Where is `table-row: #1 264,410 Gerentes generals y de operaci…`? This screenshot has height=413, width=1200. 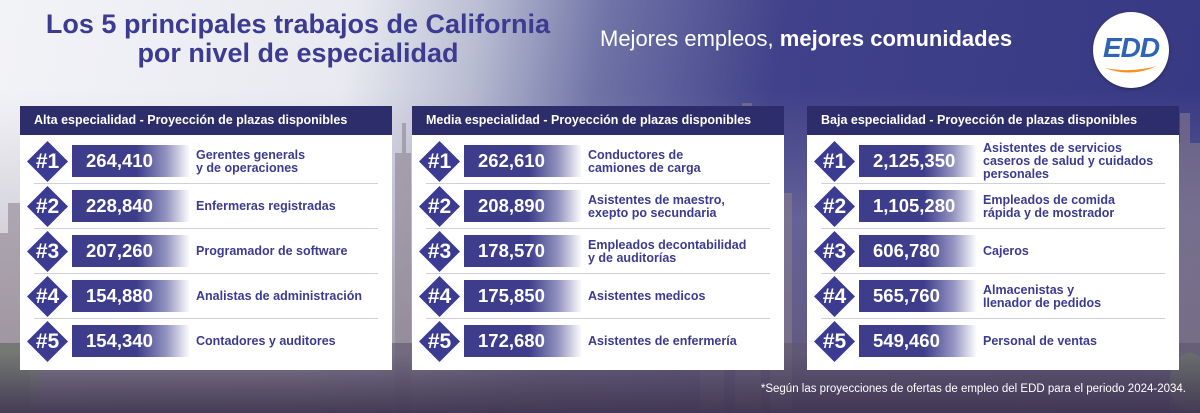 table-row: #1 264,410 Gerentes generals y de operaci… is located at coordinates (206, 162).